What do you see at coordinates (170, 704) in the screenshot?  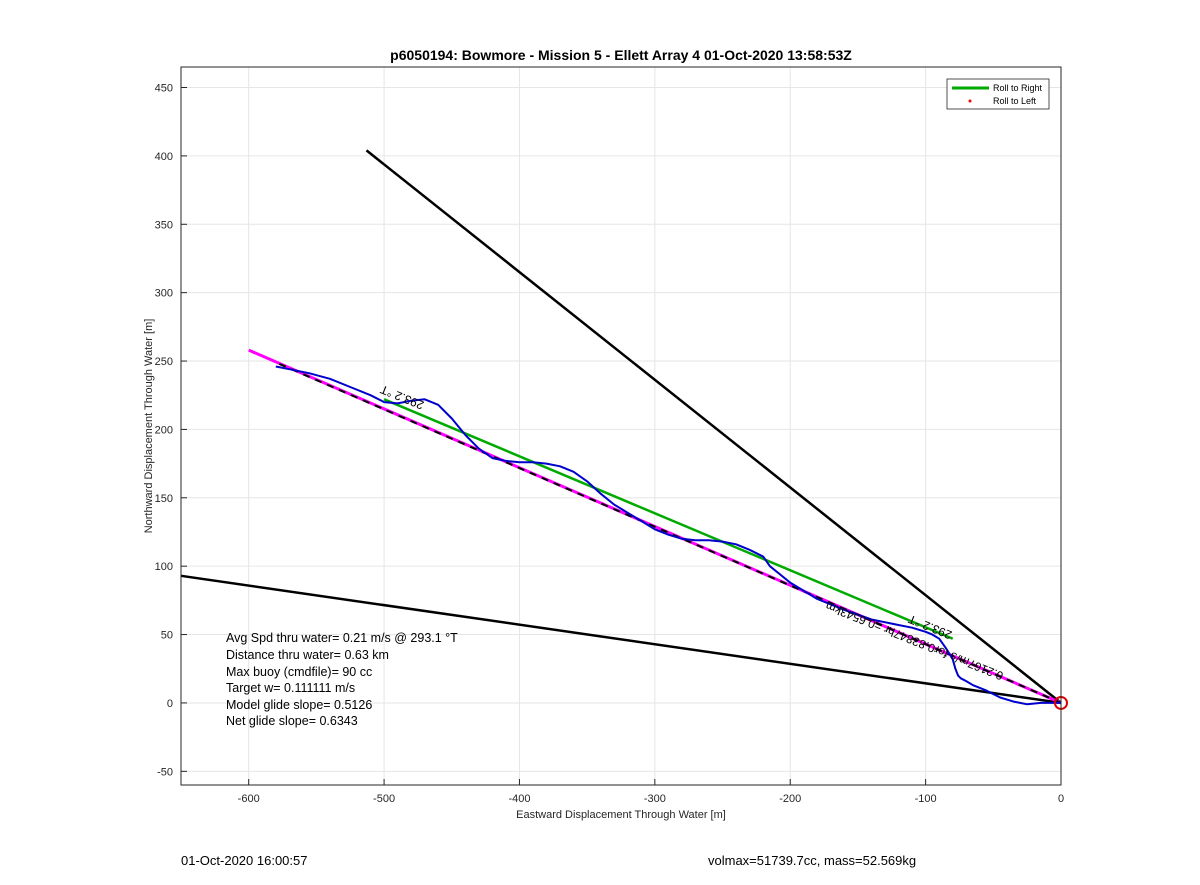 I see `y-tick-label: 0` at bounding box center [170, 704].